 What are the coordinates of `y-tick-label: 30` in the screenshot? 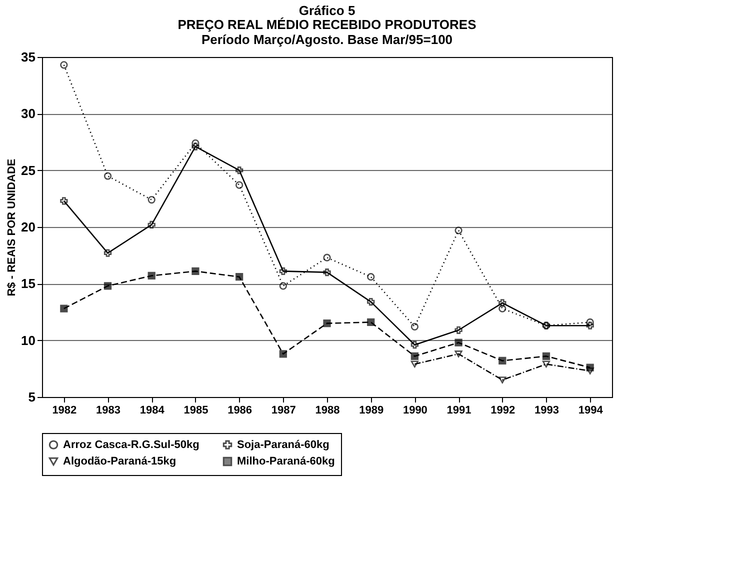 It's located at (28, 114).